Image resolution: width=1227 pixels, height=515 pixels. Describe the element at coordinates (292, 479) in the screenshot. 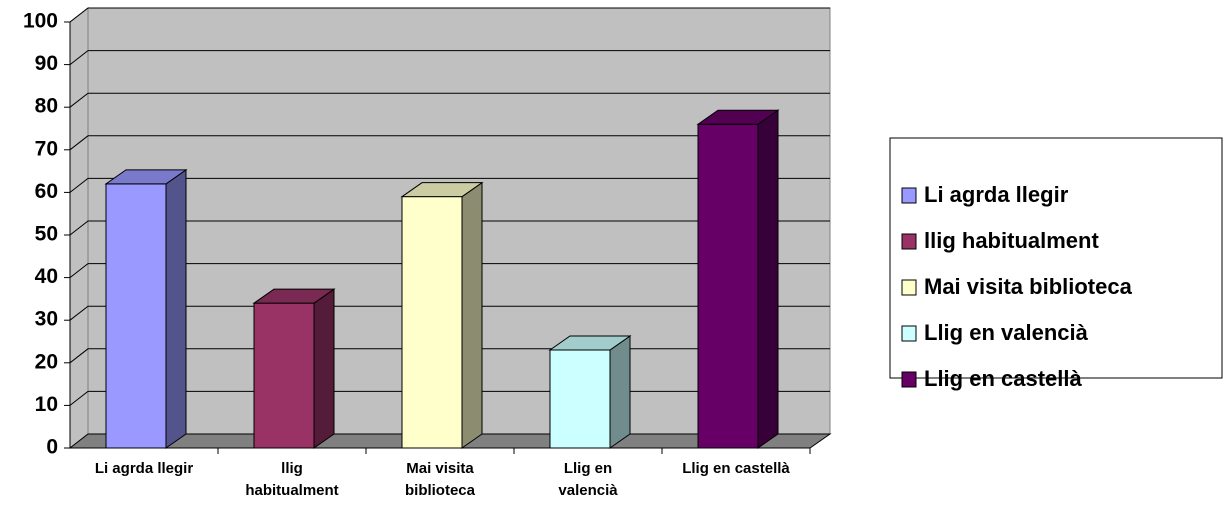

I see `x-tick-label: llig habitualment` at that location.